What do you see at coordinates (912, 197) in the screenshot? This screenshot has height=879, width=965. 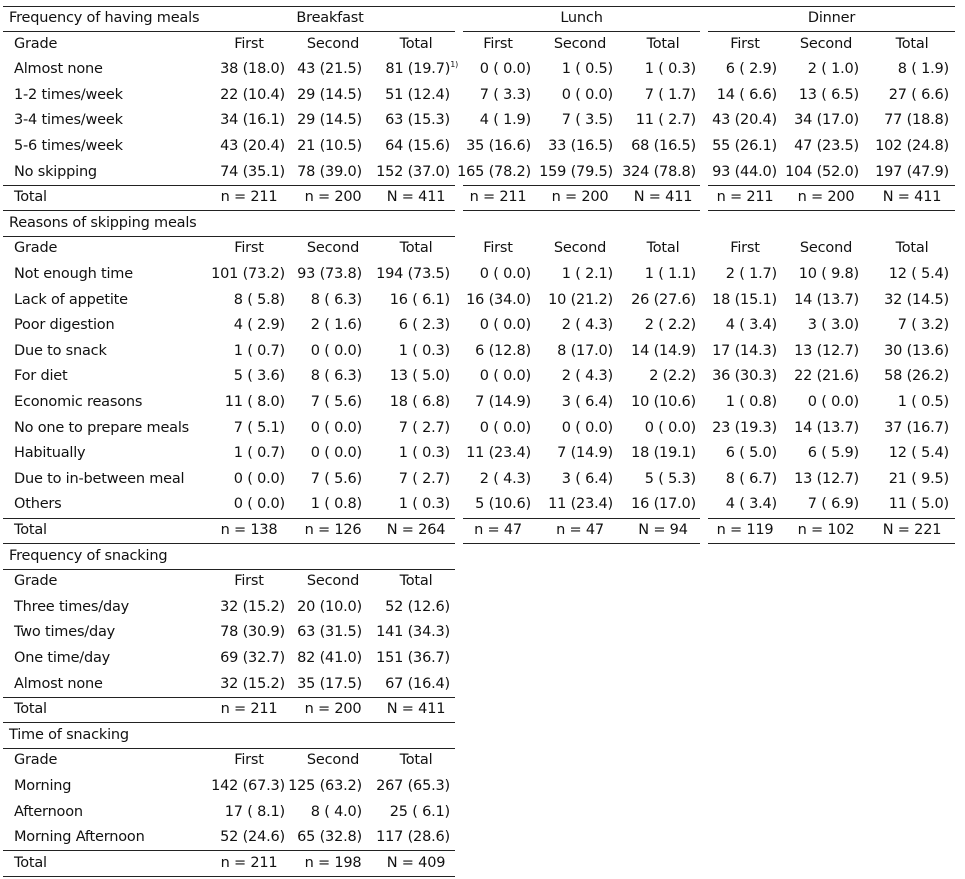 I see `total-cell: N = 411` at bounding box center [912, 197].